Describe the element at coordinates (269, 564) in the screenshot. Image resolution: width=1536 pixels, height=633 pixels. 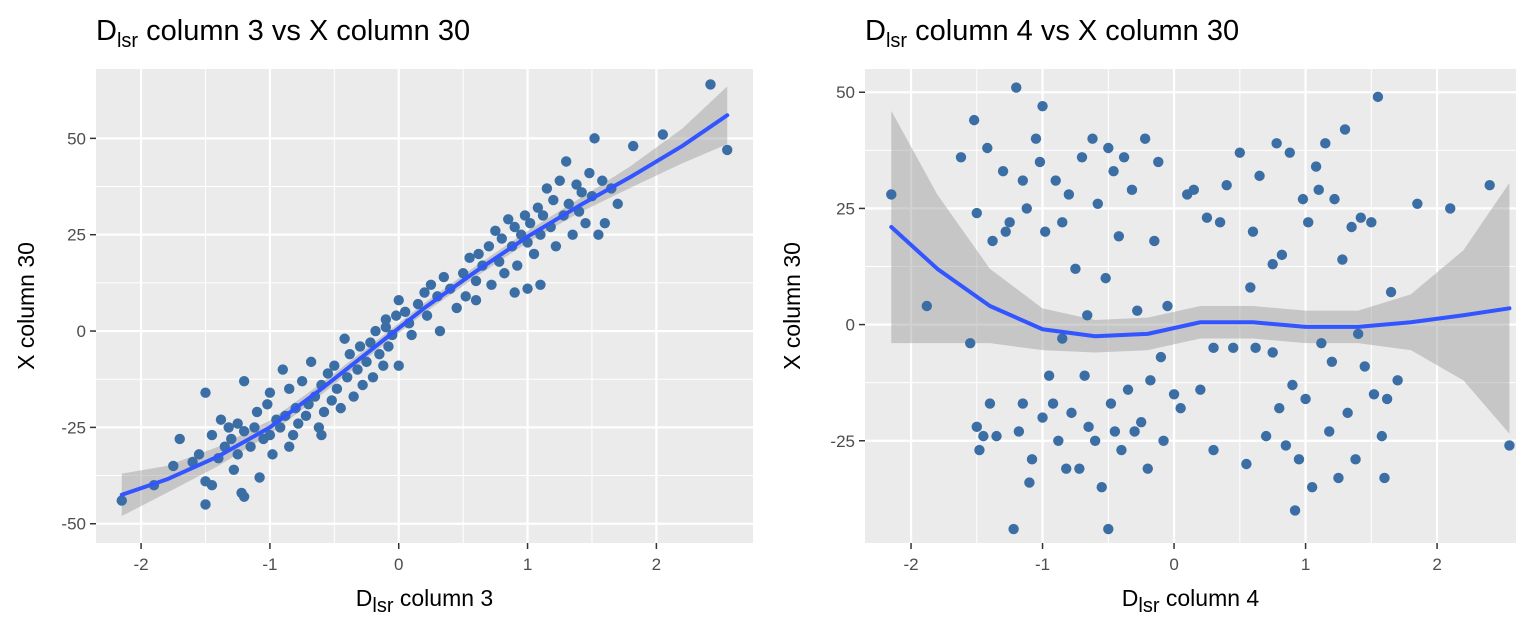
I see `x-tick-label: -1` at that location.